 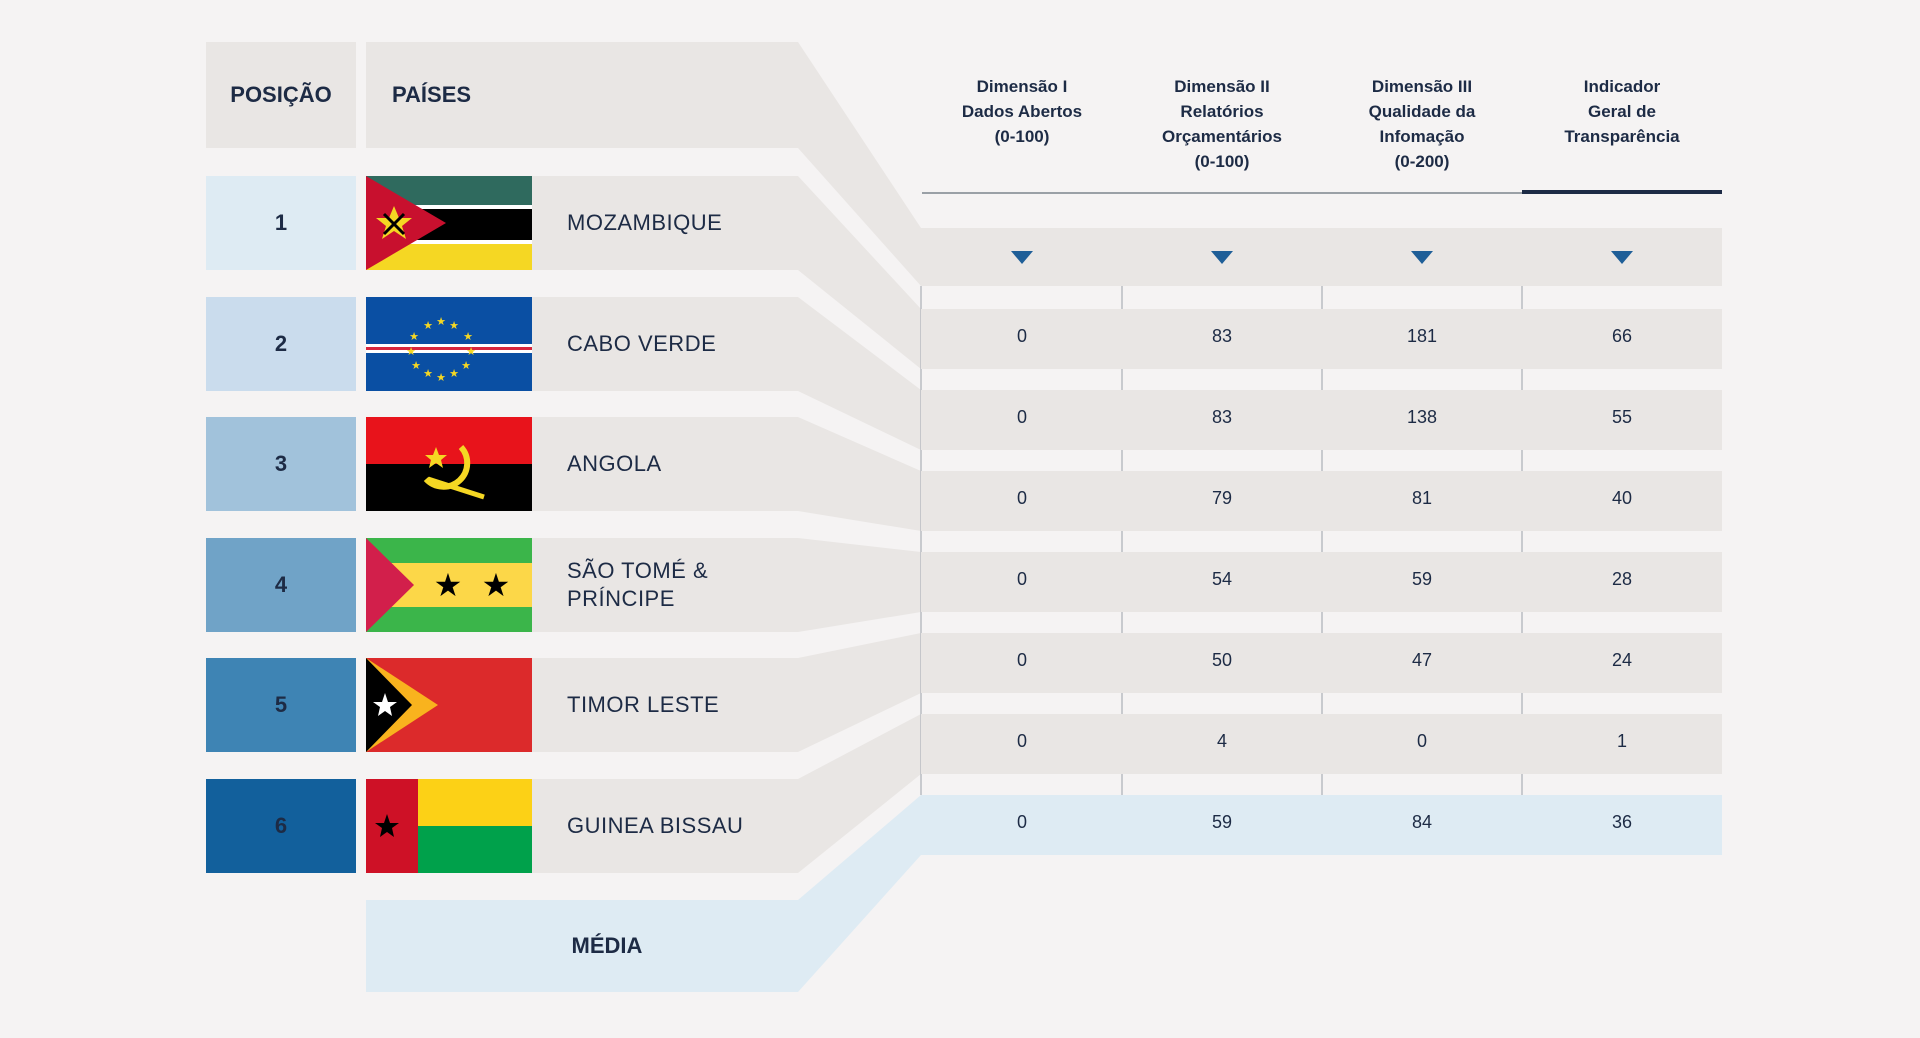 I want to click on average-cell: 59, so click(x=1222, y=822).